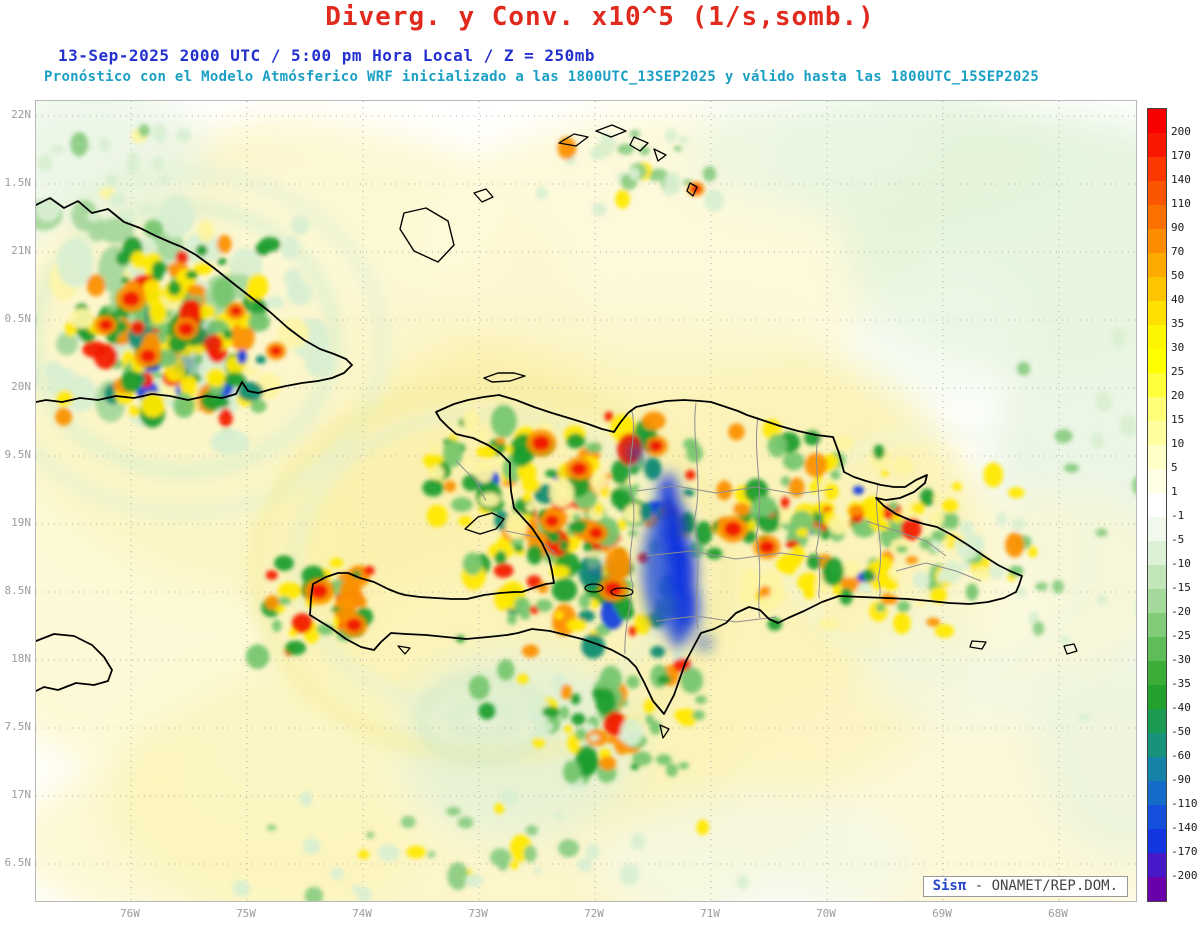 The width and height of the screenshot is (1200, 927). I want to click on credit-badge: Sisπ - ONAMET/REP.DOM., so click(1025, 886).